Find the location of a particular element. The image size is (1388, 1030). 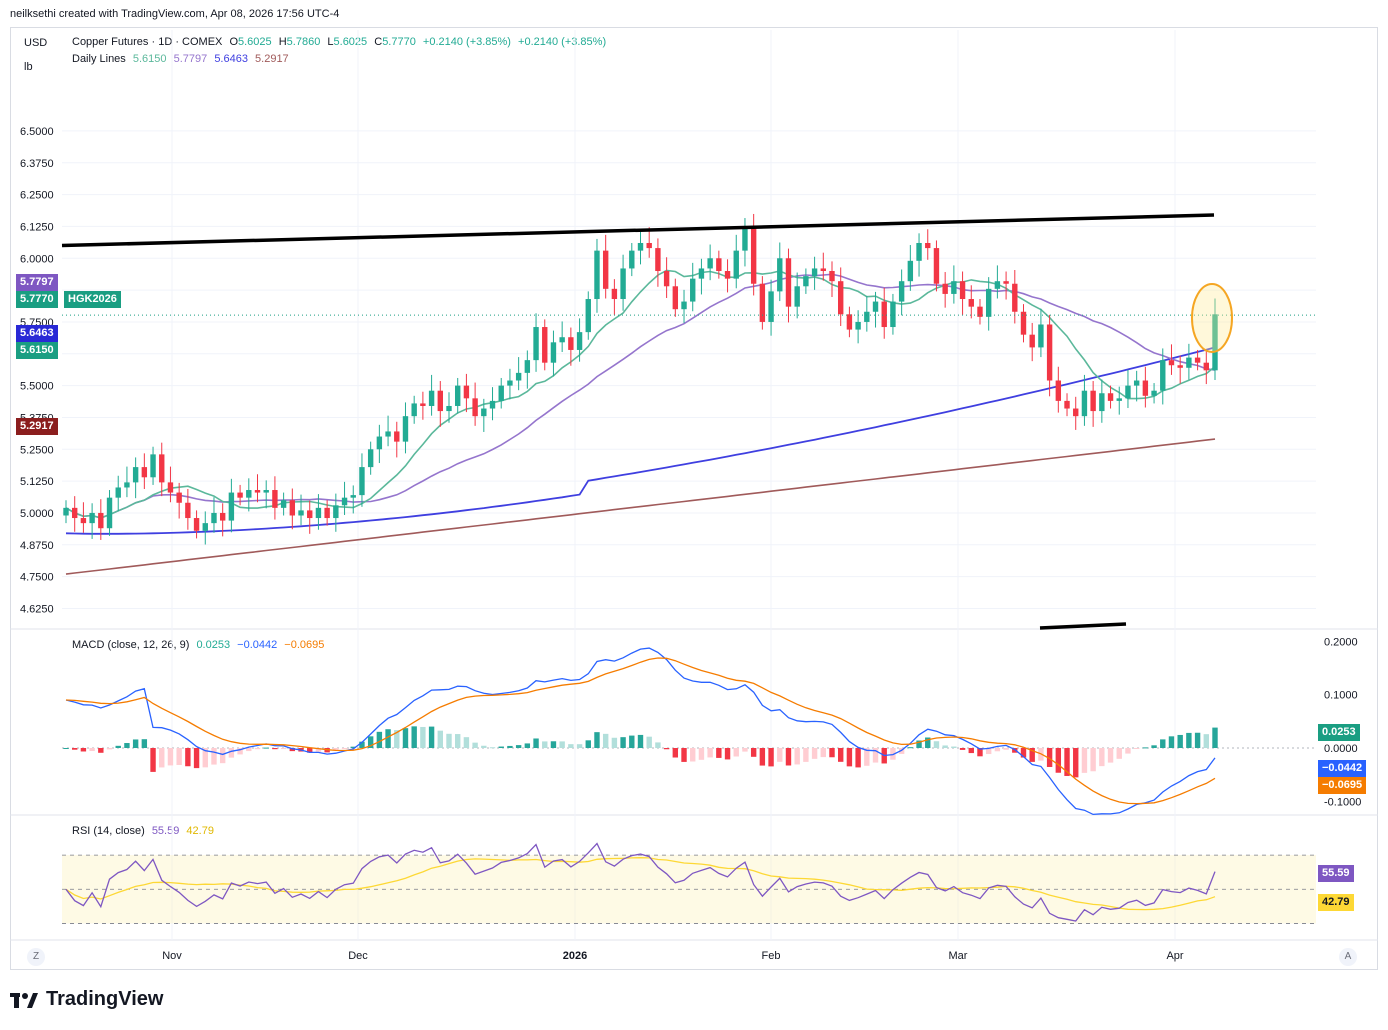

ma200-line is located at coordinates (640, 506).